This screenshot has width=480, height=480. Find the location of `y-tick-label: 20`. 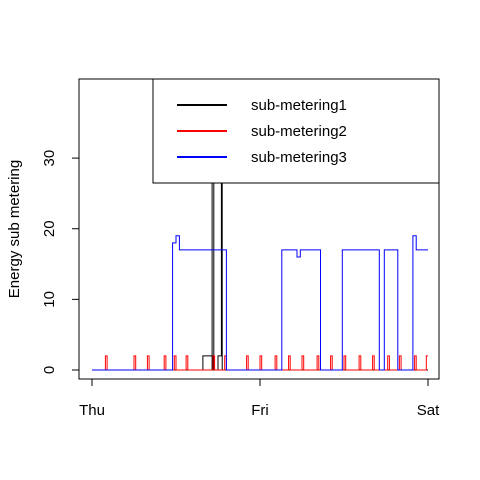

y-tick-label: 20 is located at coordinates (49, 228).